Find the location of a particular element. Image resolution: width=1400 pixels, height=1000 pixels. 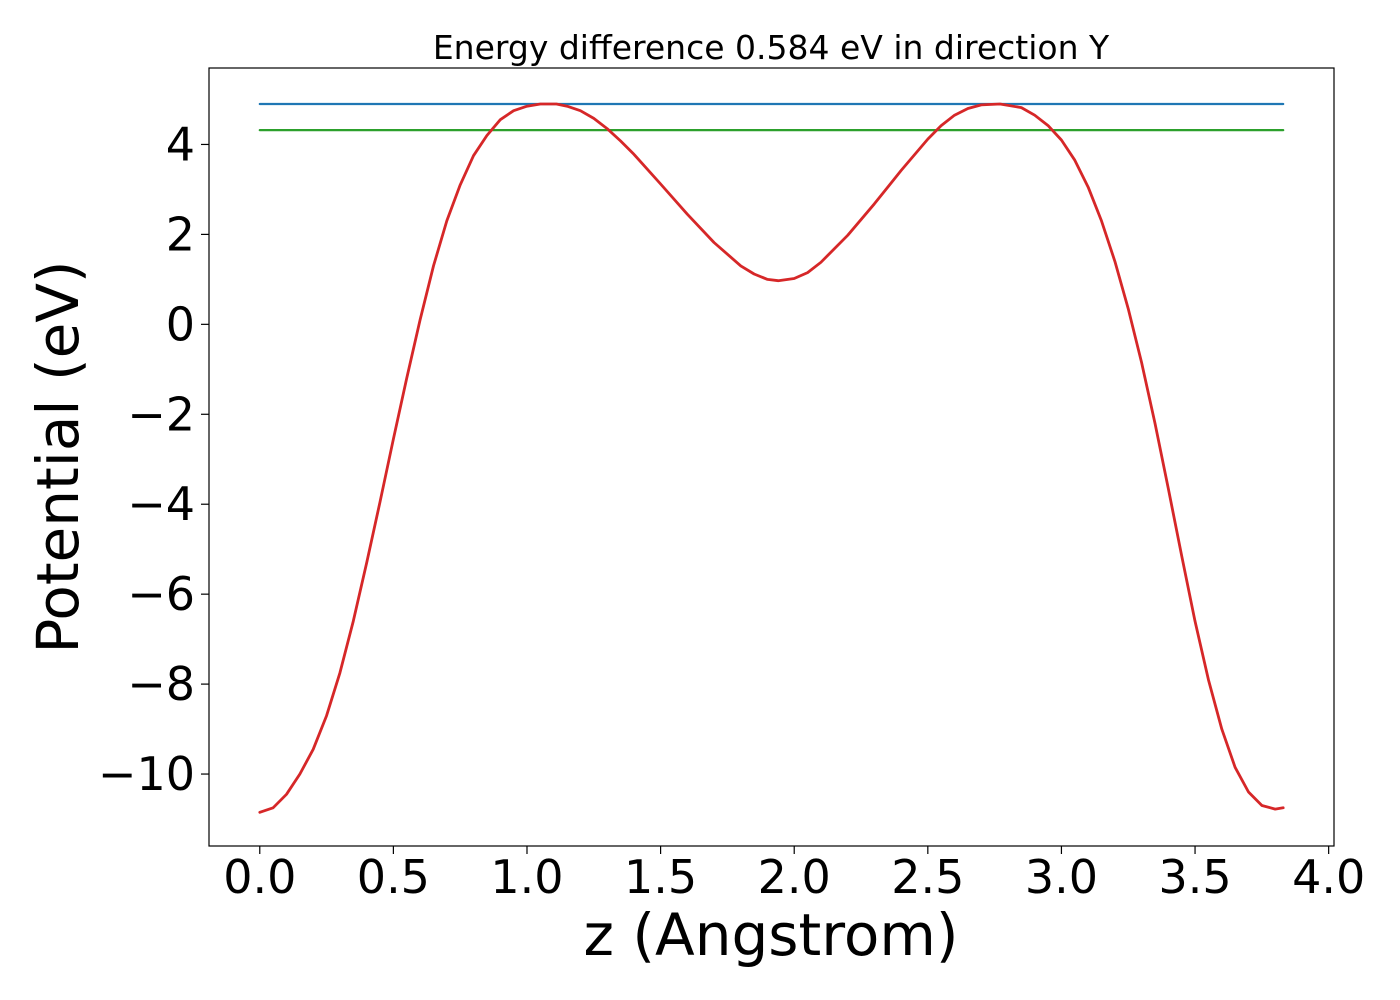

y-tick-label: 0 is located at coordinates (180, 324).